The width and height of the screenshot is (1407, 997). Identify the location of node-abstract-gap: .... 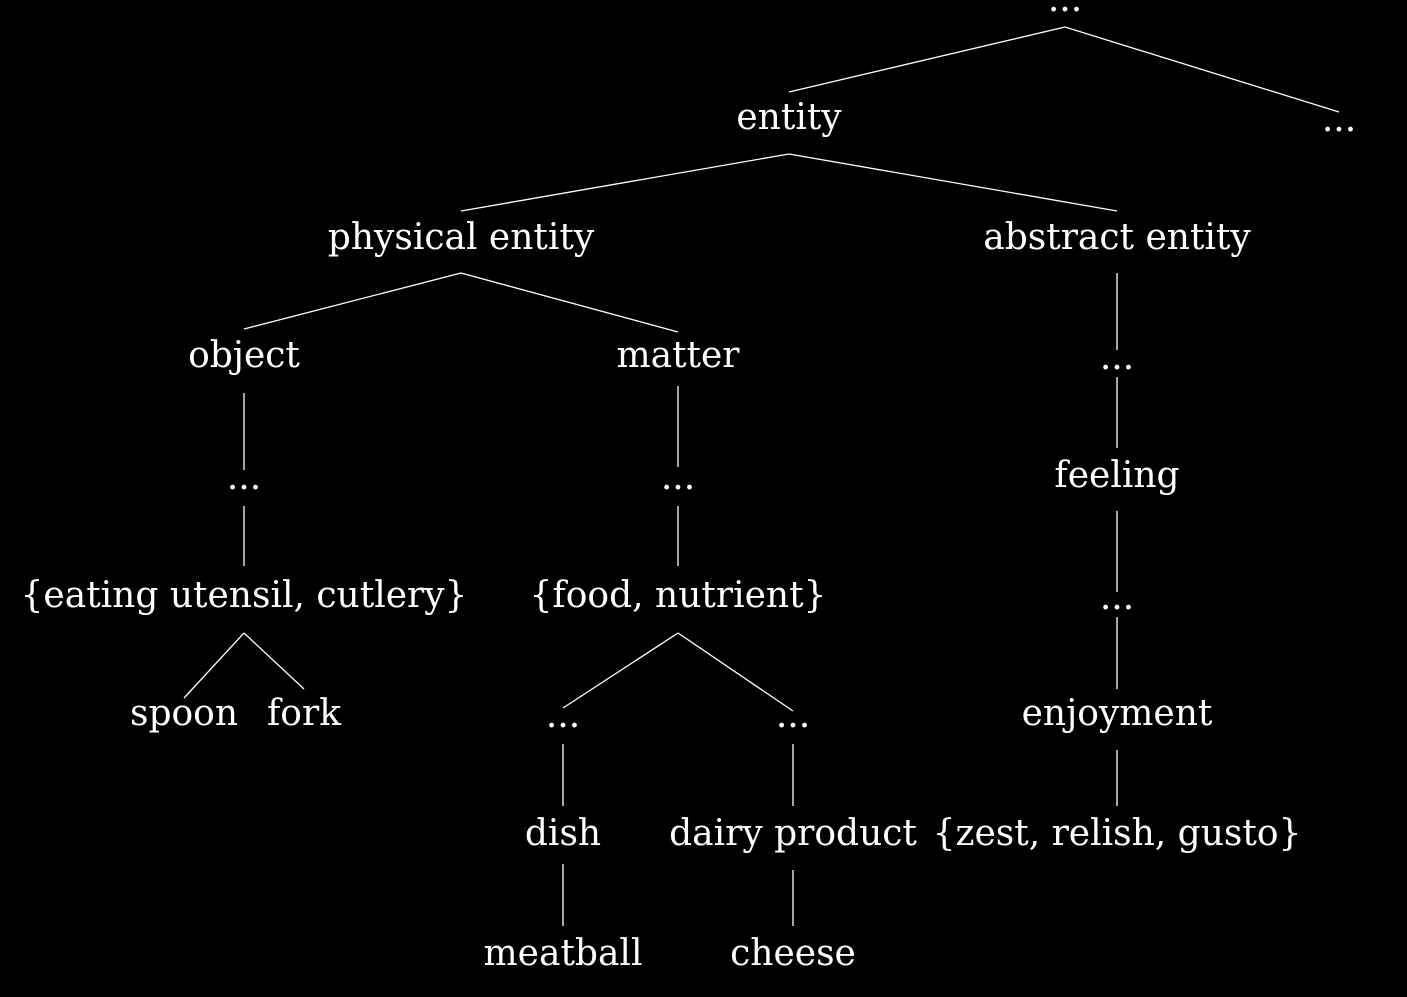
(1117, 357).